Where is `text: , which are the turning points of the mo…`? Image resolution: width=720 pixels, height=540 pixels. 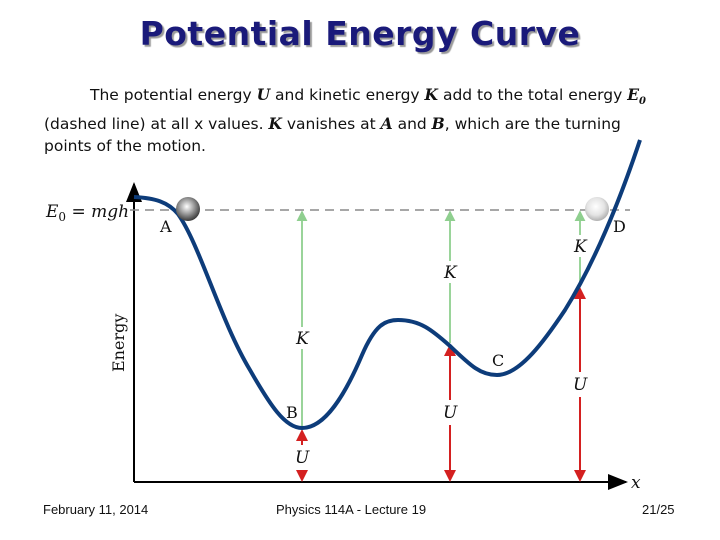
text: , which are the turning points of the mo… is located at coordinates (332, 135).